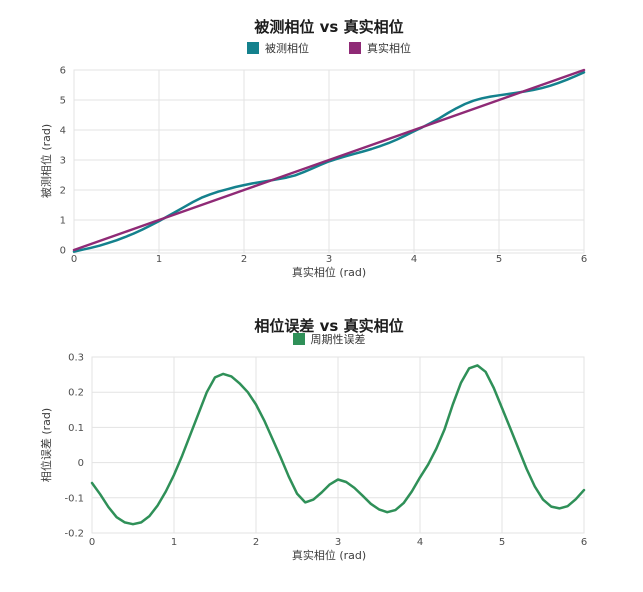  I want to click on legend-label-measured: 被测相位, so click(287, 48).